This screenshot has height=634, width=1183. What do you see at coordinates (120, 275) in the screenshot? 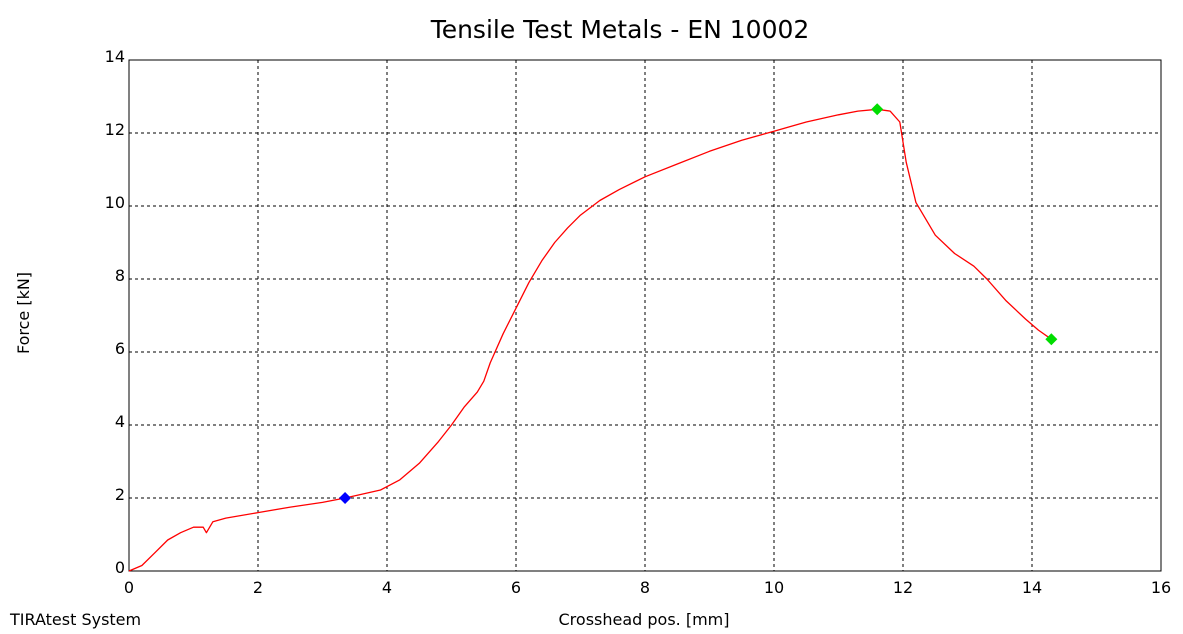
I see `y-tick-label: 8` at bounding box center [120, 275].